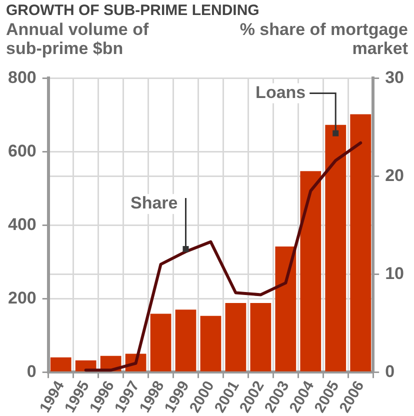 The width and height of the screenshot is (414, 416). Describe the element at coordinates (394, 273) in the screenshot. I see `y2-tick-label: 10` at that location.